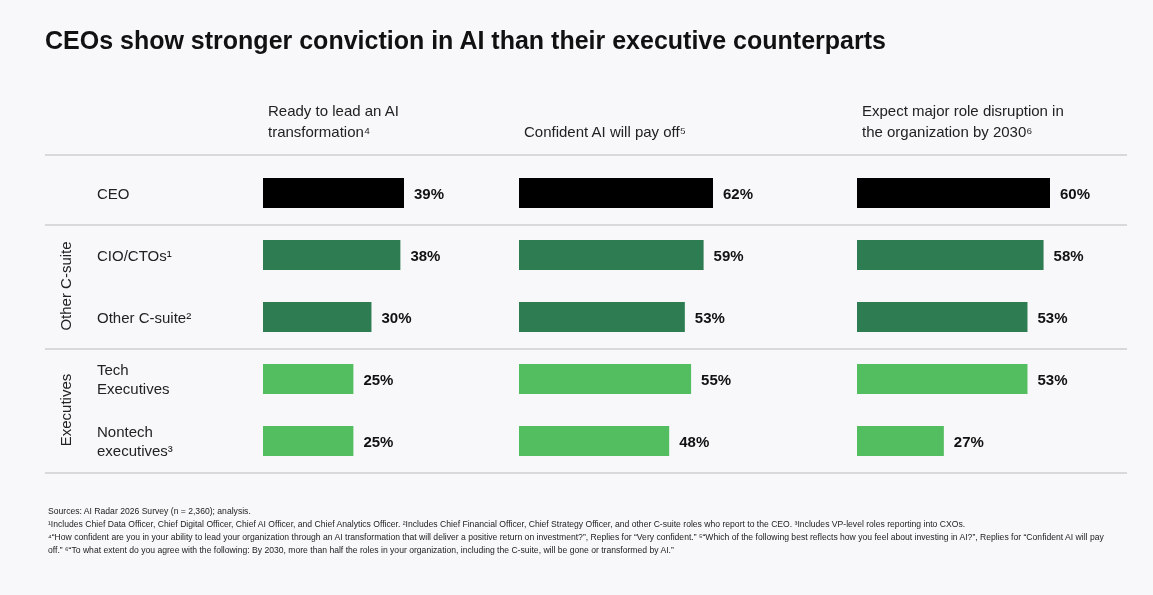  Describe the element at coordinates (694, 441) in the screenshot. I see `data-label: 48%` at that location.